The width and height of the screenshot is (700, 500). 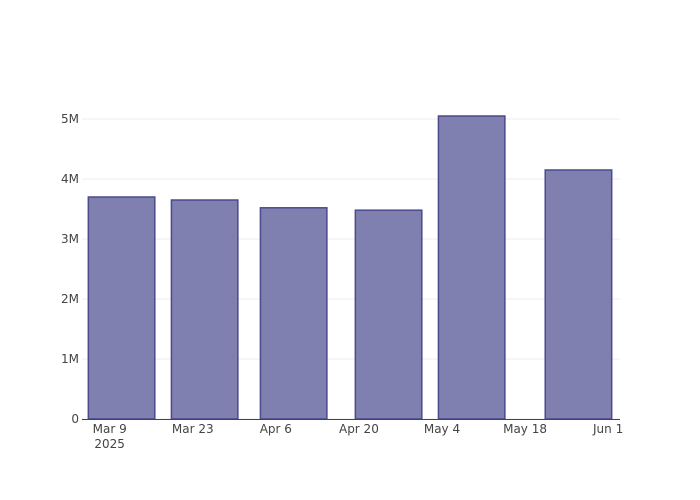 I want to click on x-tick-label-line: Jun 1, so click(x=607, y=429).